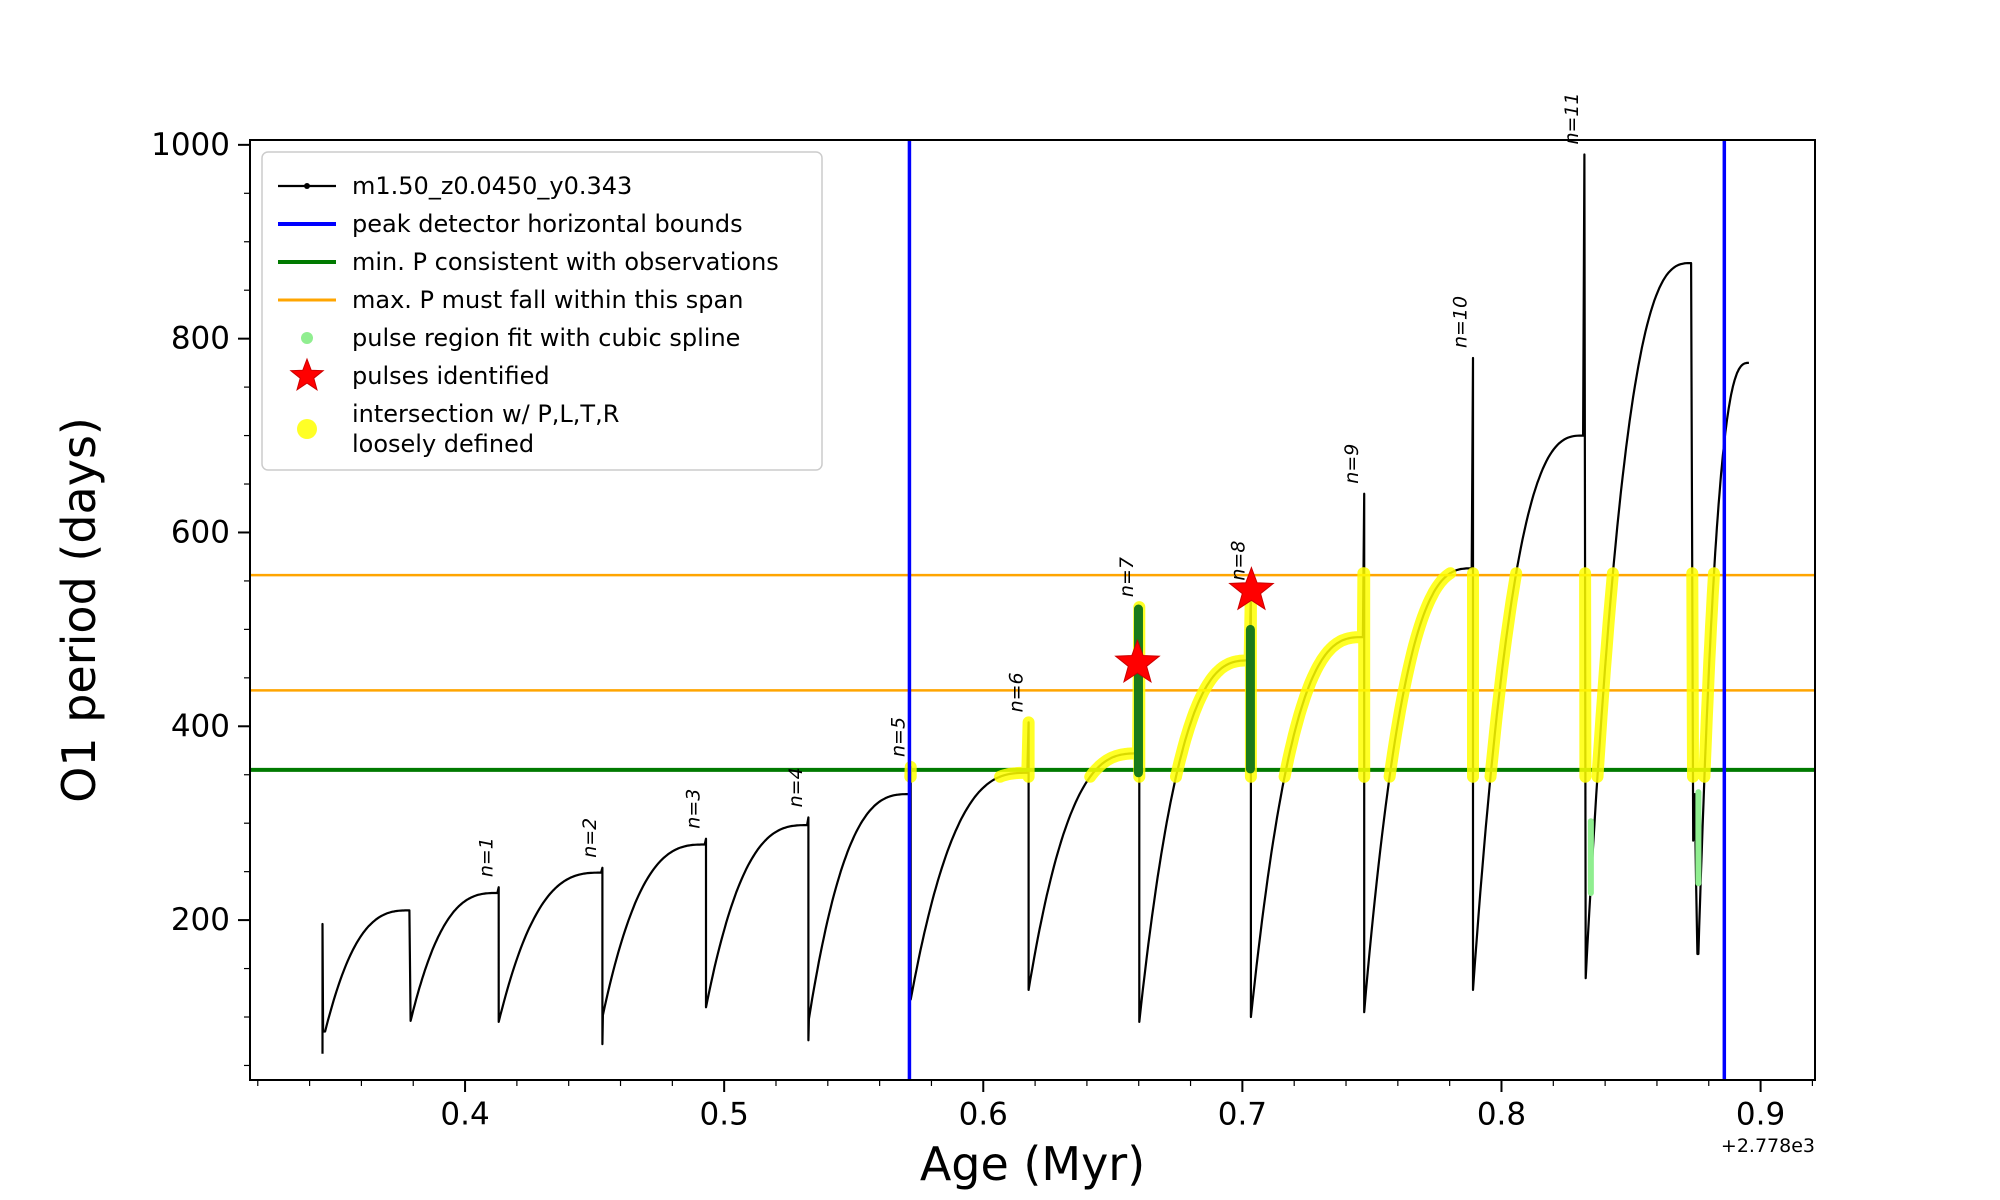 The image size is (2000, 1200). What do you see at coordinates (485, 414) in the screenshot?
I see `legend-entry-label: intersection w/ P,L,T,R` at bounding box center [485, 414].